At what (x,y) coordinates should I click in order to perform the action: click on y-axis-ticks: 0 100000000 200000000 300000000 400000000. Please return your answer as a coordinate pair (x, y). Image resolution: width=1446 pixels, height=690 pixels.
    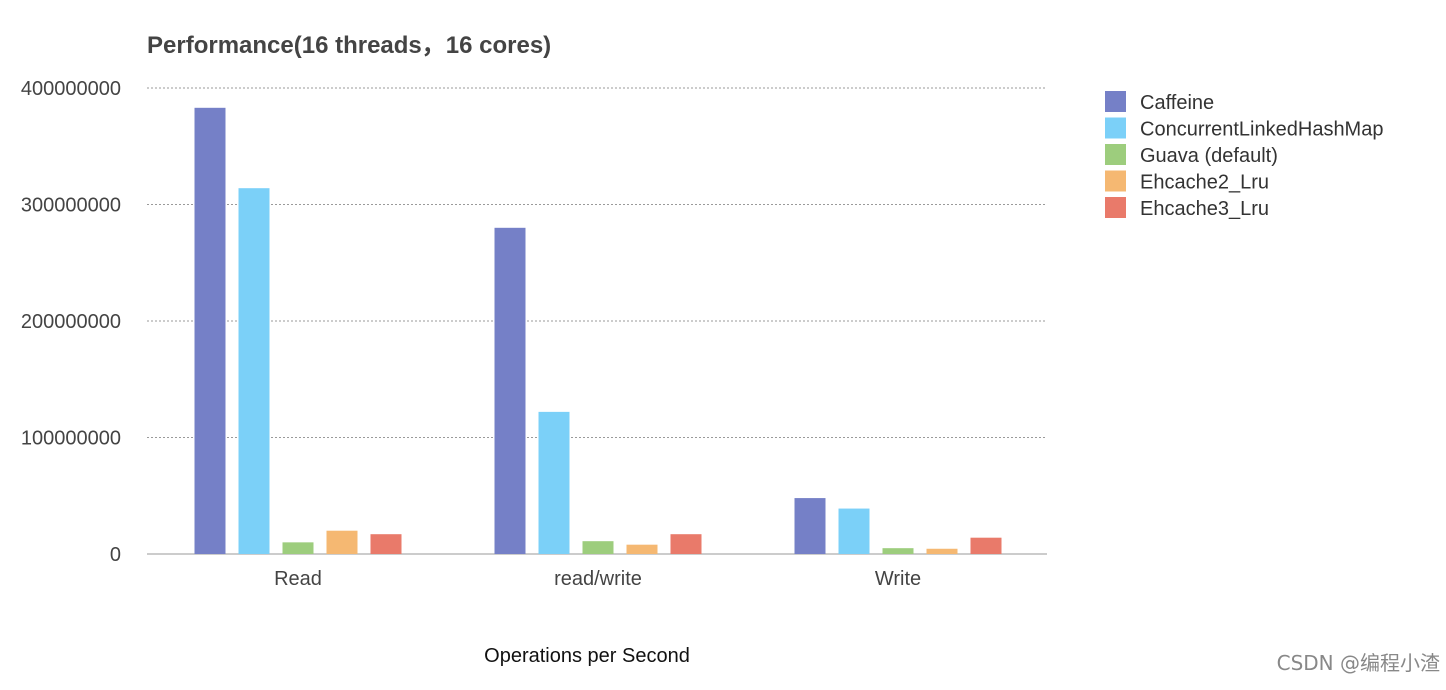
    Looking at the image, I should click on (71, 322).